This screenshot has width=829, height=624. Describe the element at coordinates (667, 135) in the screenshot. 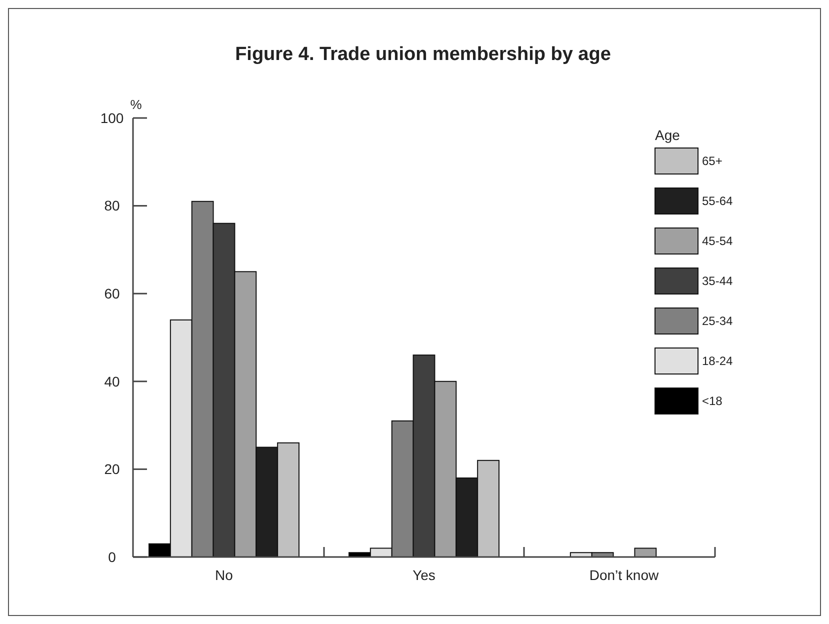

I see `legend-title: Age` at that location.